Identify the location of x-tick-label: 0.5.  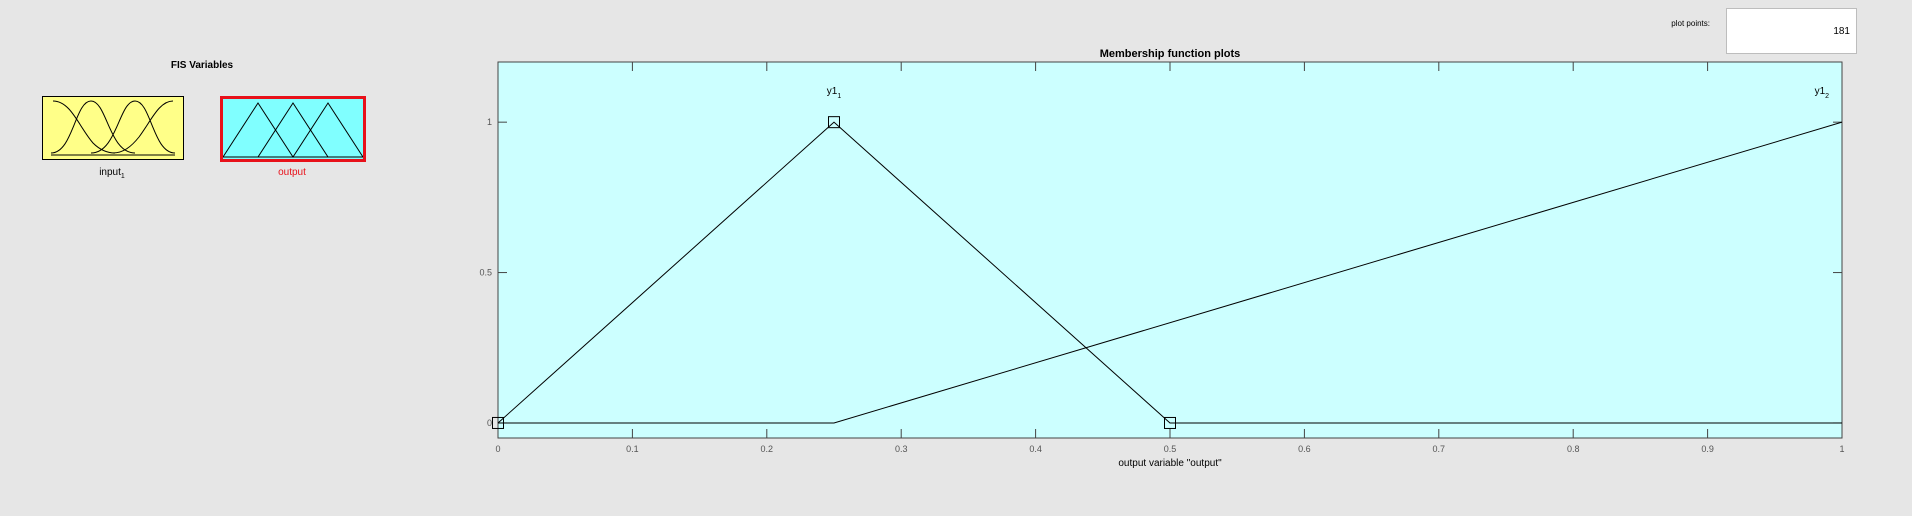
(1170, 449).